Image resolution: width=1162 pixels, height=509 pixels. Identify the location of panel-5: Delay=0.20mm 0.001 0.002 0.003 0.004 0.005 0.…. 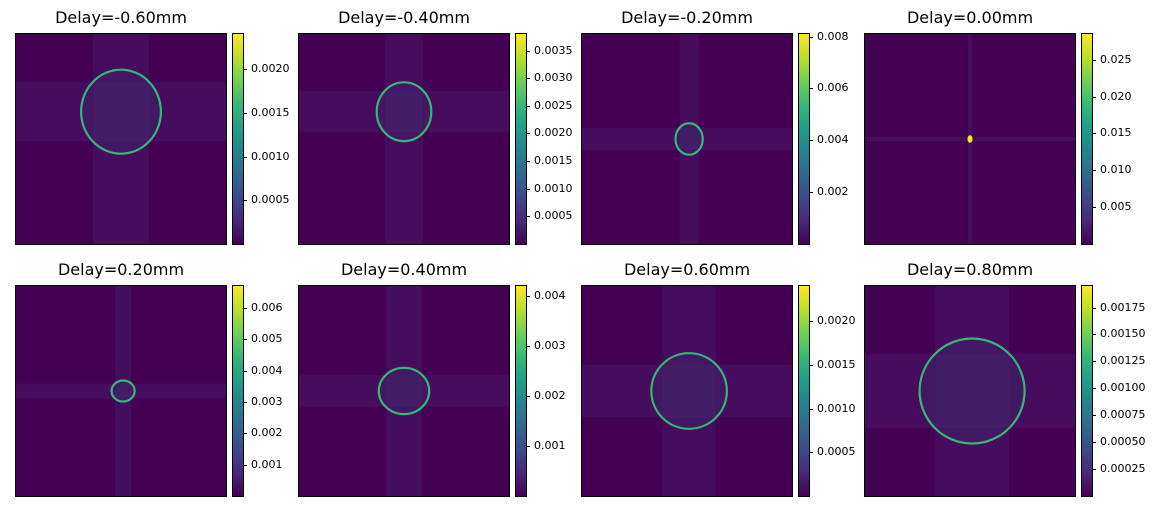
(156, 380).